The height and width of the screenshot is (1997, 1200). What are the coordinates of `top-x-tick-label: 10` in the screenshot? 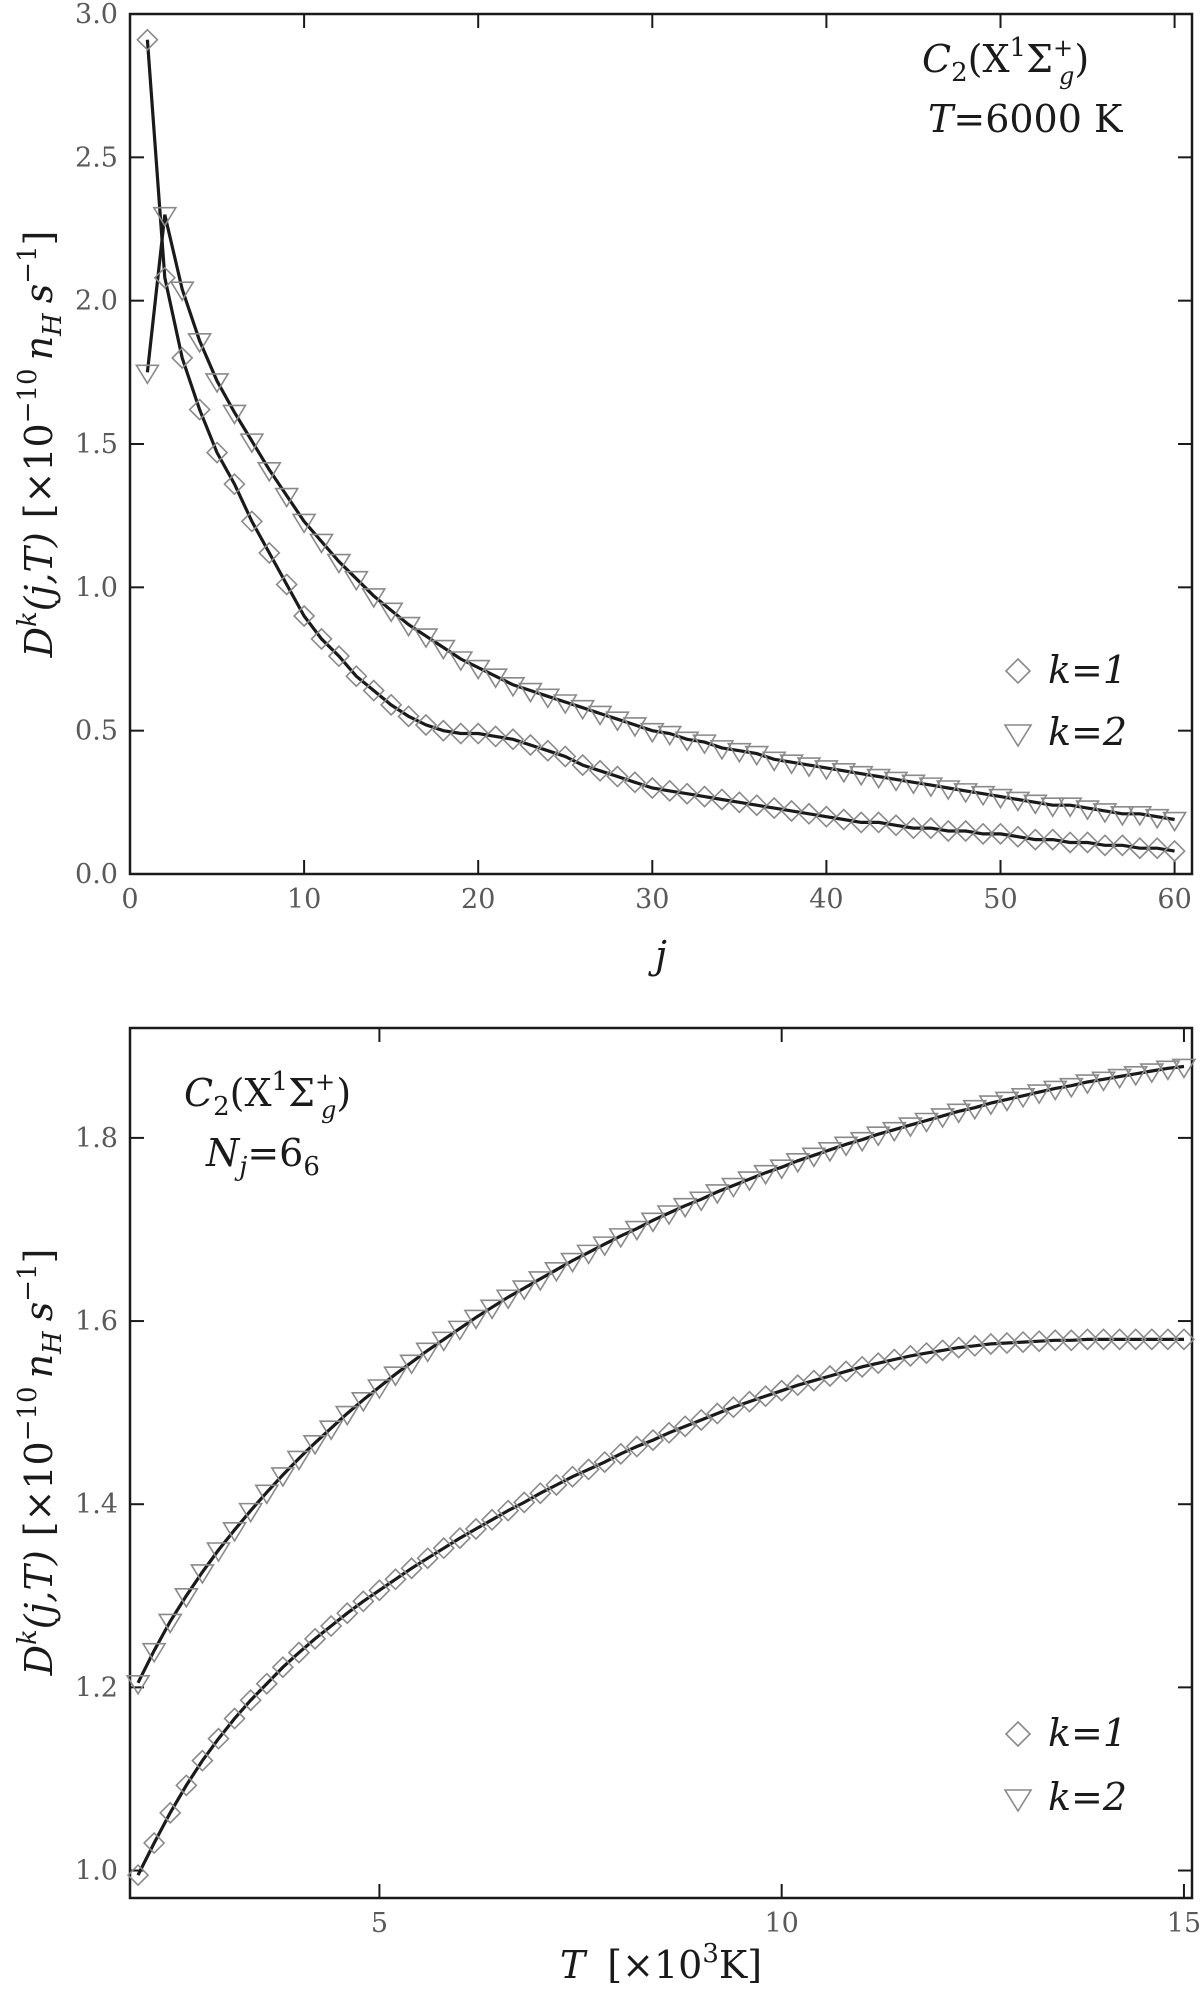 It's located at (304, 899).